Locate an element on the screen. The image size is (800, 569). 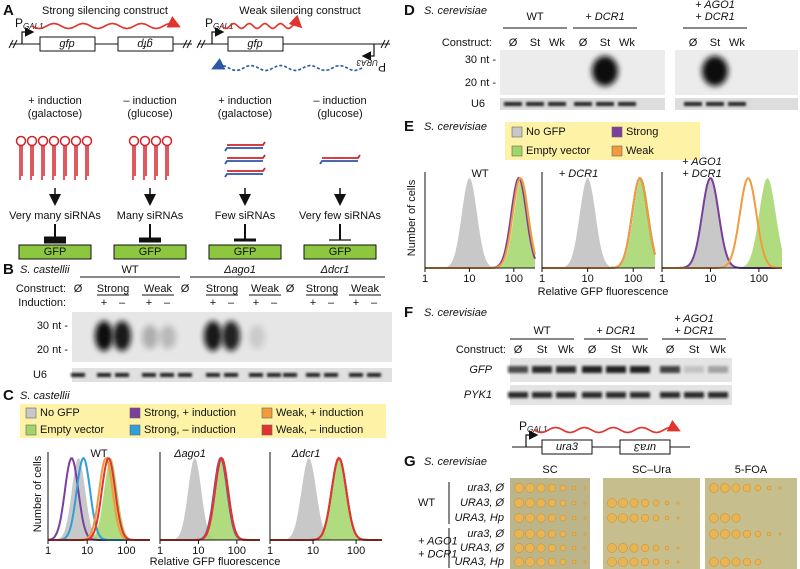
group-label: + AGO1 is located at coordinates (438, 541).